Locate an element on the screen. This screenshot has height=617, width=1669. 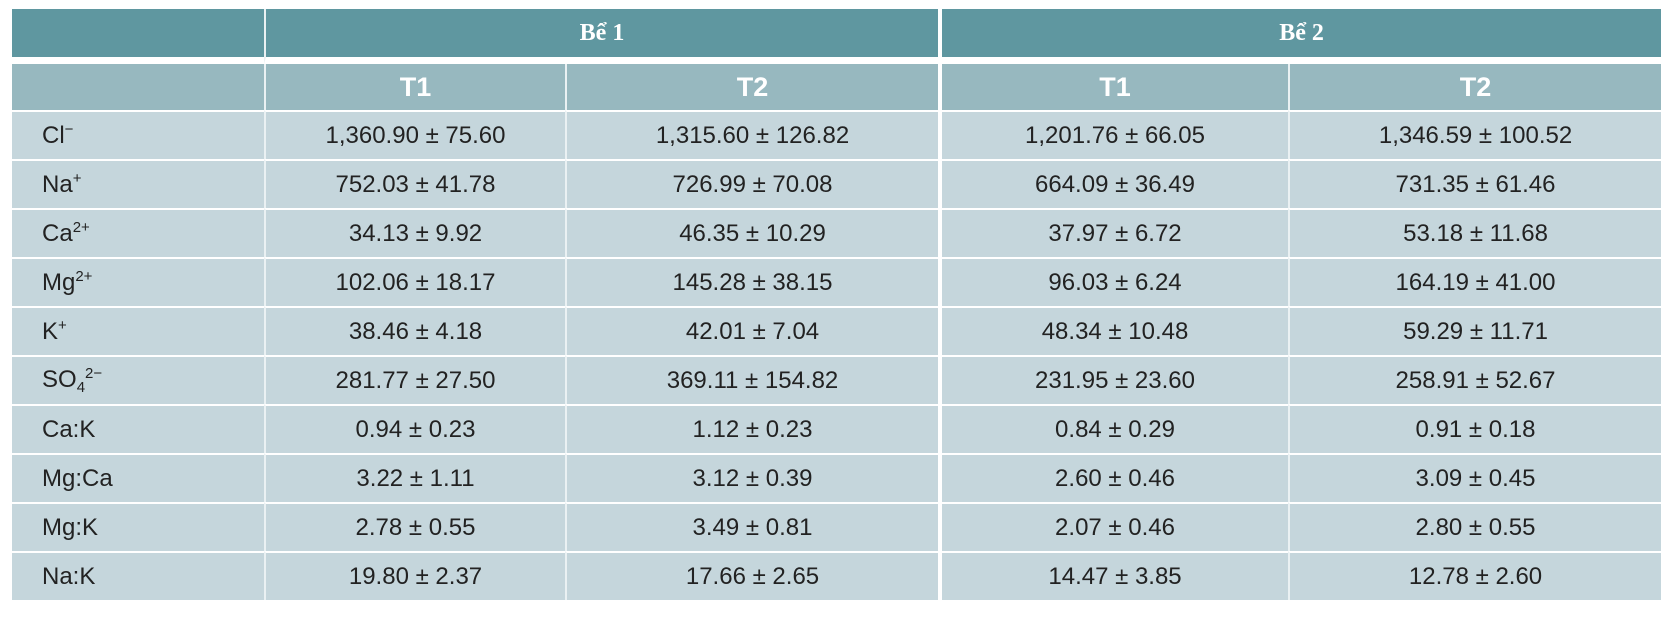
subcolumn-header-row: T1 T2 T1 T2 is located at coordinates (837, 87).